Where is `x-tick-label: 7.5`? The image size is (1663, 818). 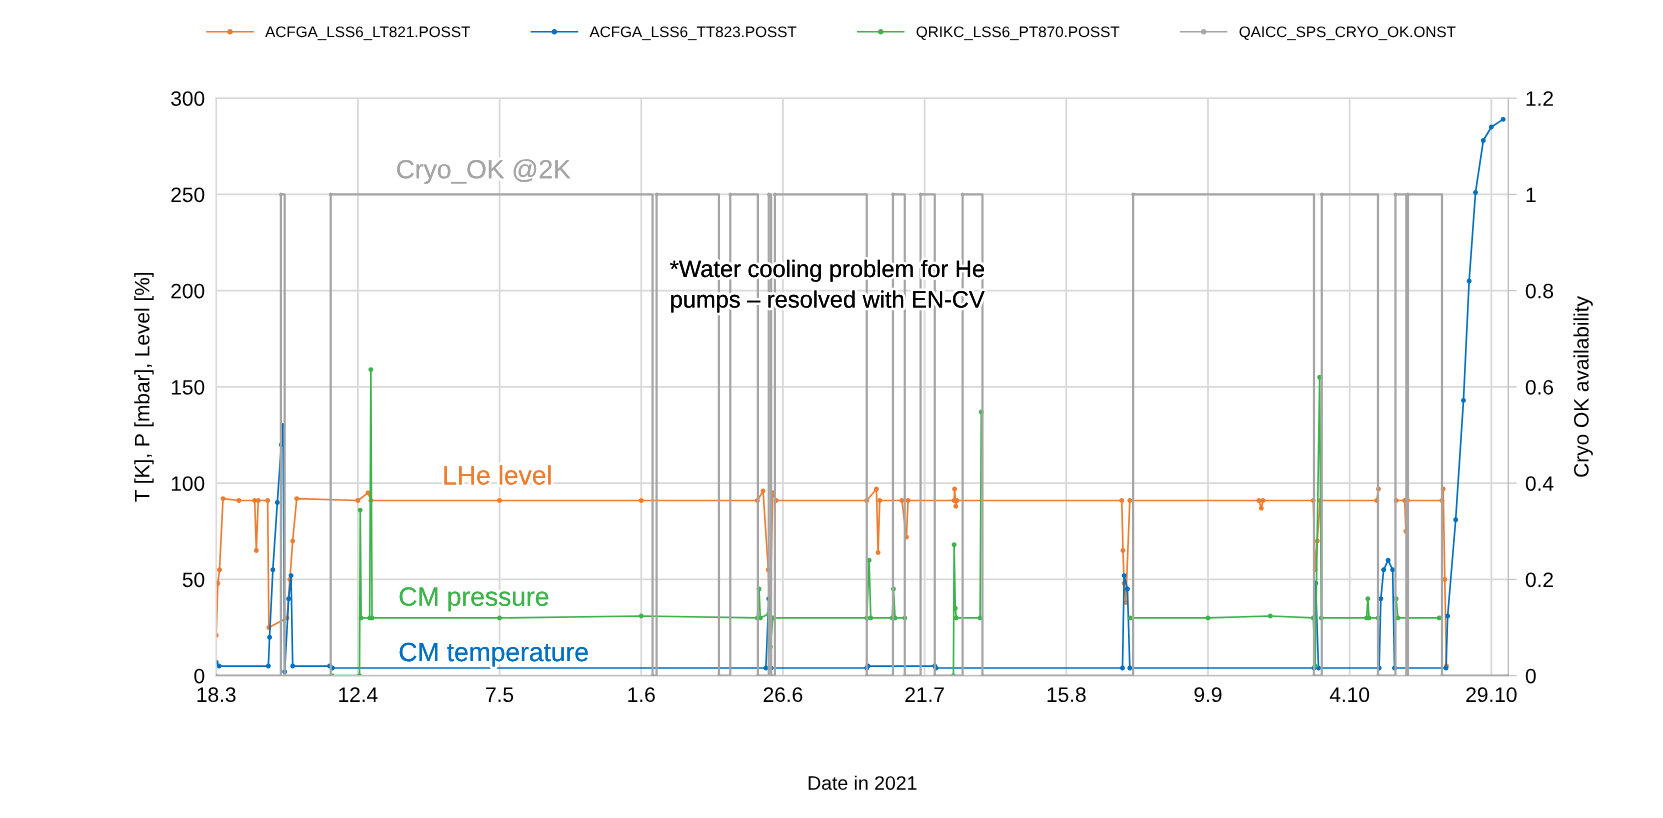
x-tick-label: 7.5 is located at coordinates (500, 695).